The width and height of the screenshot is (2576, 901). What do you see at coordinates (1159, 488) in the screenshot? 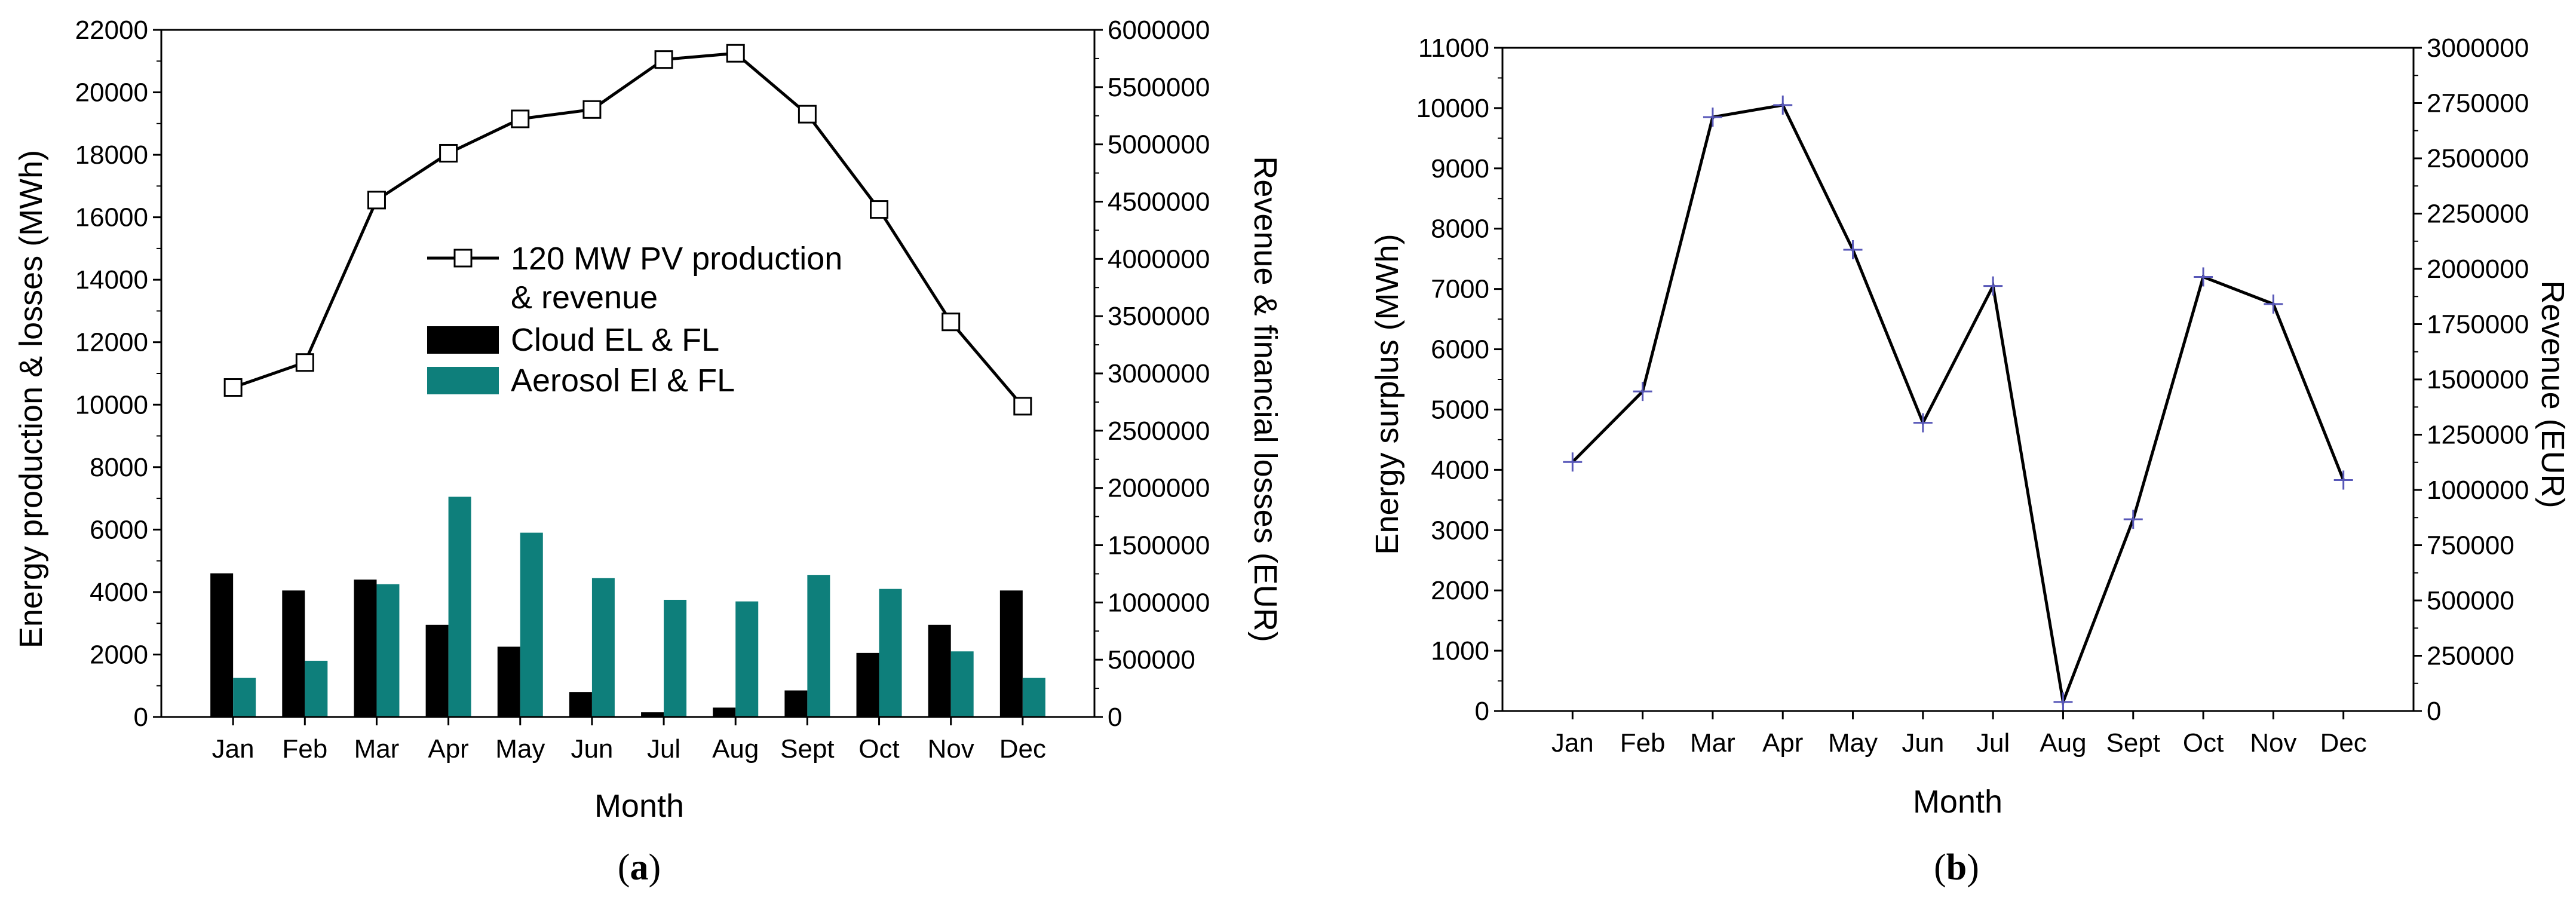
I see `y2-tick-label: 2000000` at bounding box center [1159, 488].